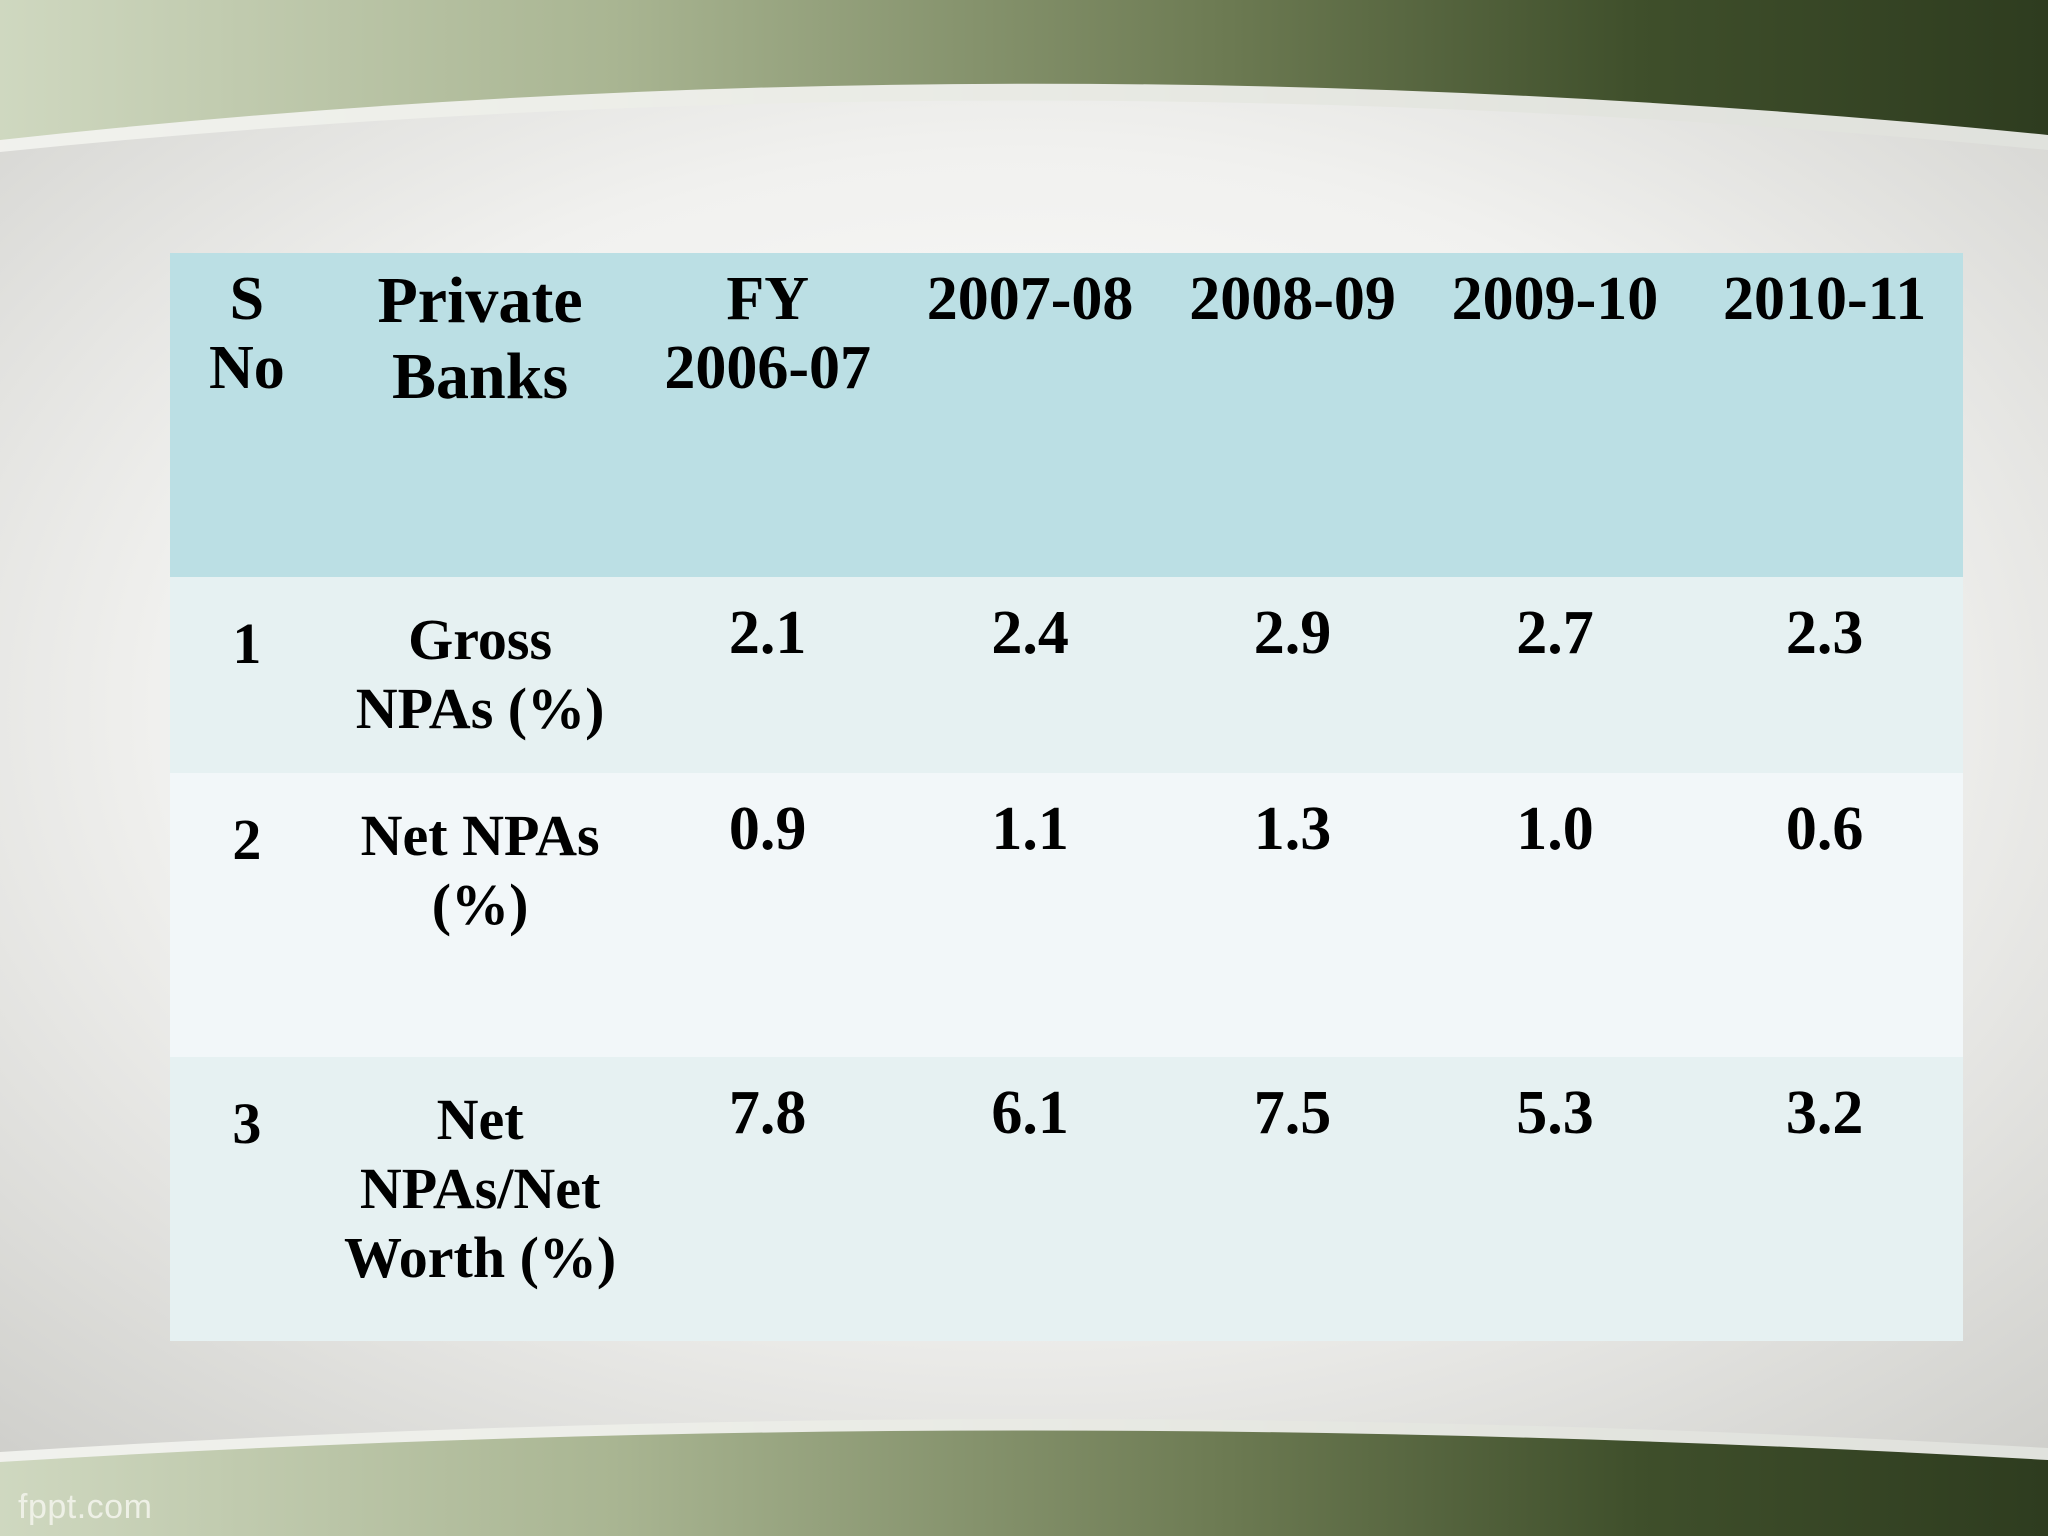  Describe the element at coordinates (1066, 675) in the screenshot. I see `table-row: 1 Gross NPAs (%) 2.1 2.4 2.9 2.7 2.3` at that location.